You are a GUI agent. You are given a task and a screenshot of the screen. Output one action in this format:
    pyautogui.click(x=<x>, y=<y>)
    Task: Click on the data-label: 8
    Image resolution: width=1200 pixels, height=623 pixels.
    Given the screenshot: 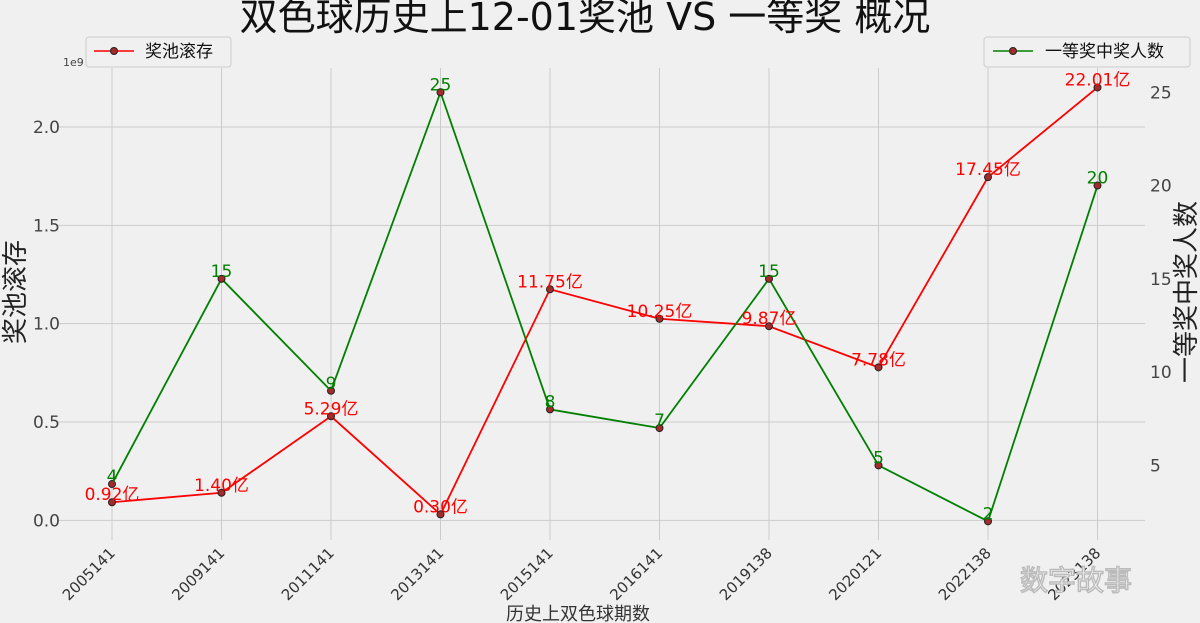 What is the action you would take?
    pyautogui.click(x=550, y=402)
    